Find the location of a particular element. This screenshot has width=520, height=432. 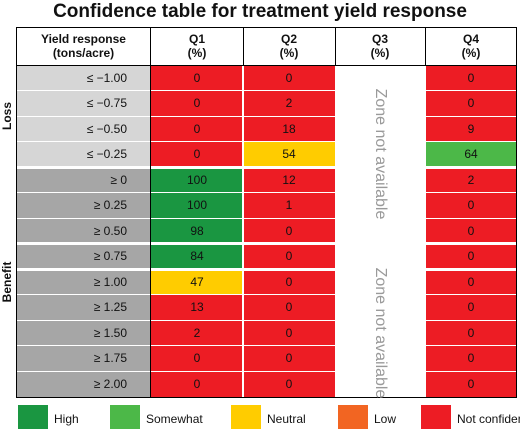

legend-swatch-high is located at coordinates (33, 417).